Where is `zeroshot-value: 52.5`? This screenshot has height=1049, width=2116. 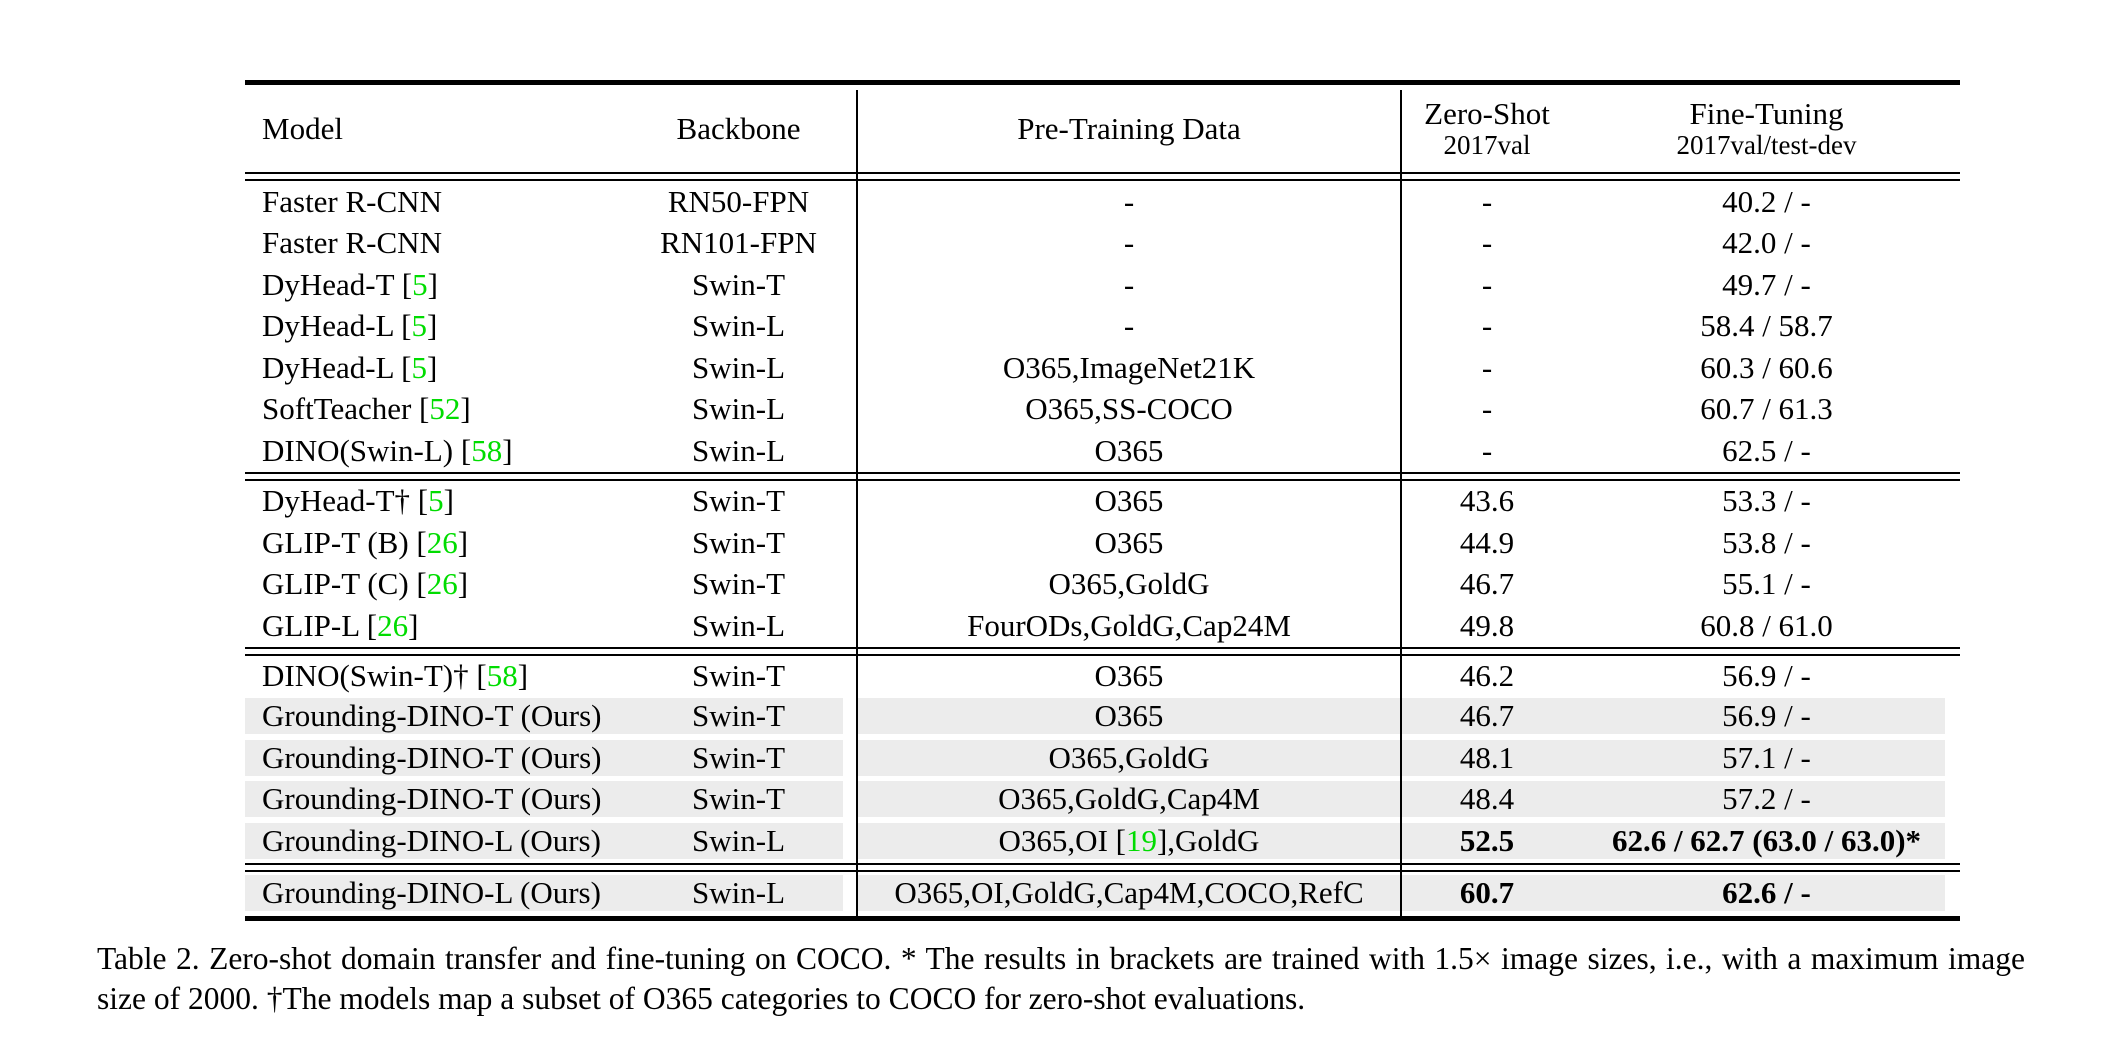 zeroshot-value: 52.5 is located at coordinates (1487, 840).